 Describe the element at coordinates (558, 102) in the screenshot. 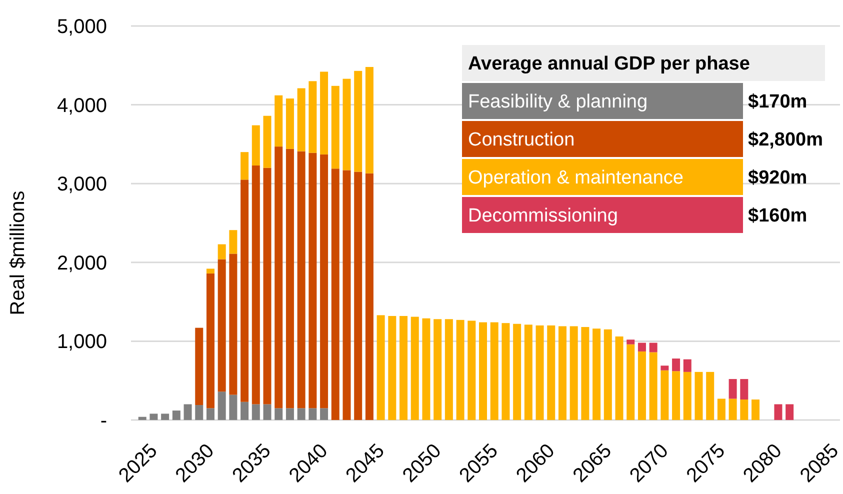

I see `text: Feasibility & planning` at that location.